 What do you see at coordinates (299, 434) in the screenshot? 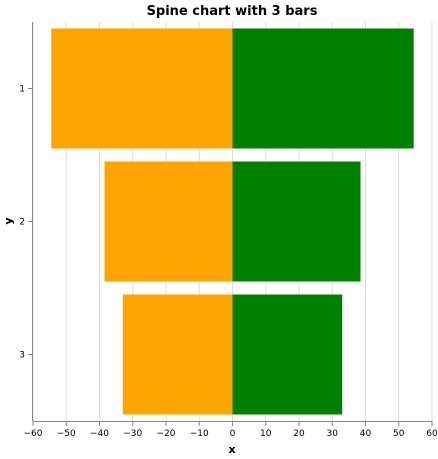
I see `x-tick-label: 20` at bounding box center [299, 434].